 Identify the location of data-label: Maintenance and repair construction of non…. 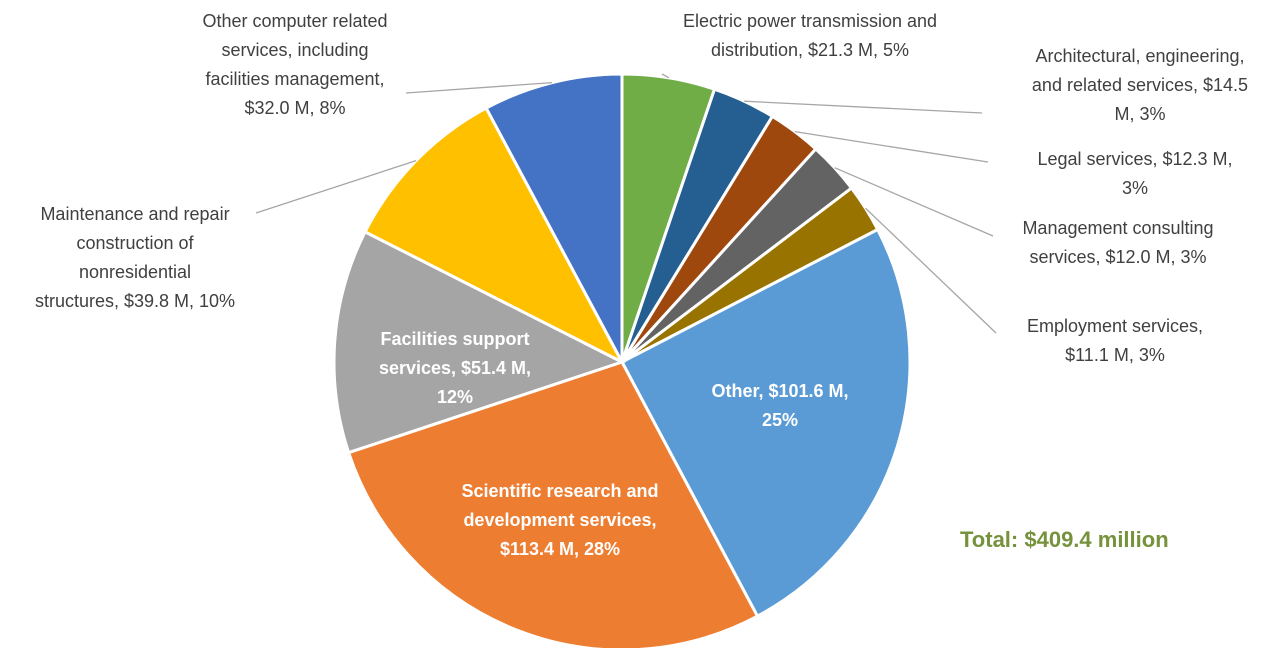
(135, 257).